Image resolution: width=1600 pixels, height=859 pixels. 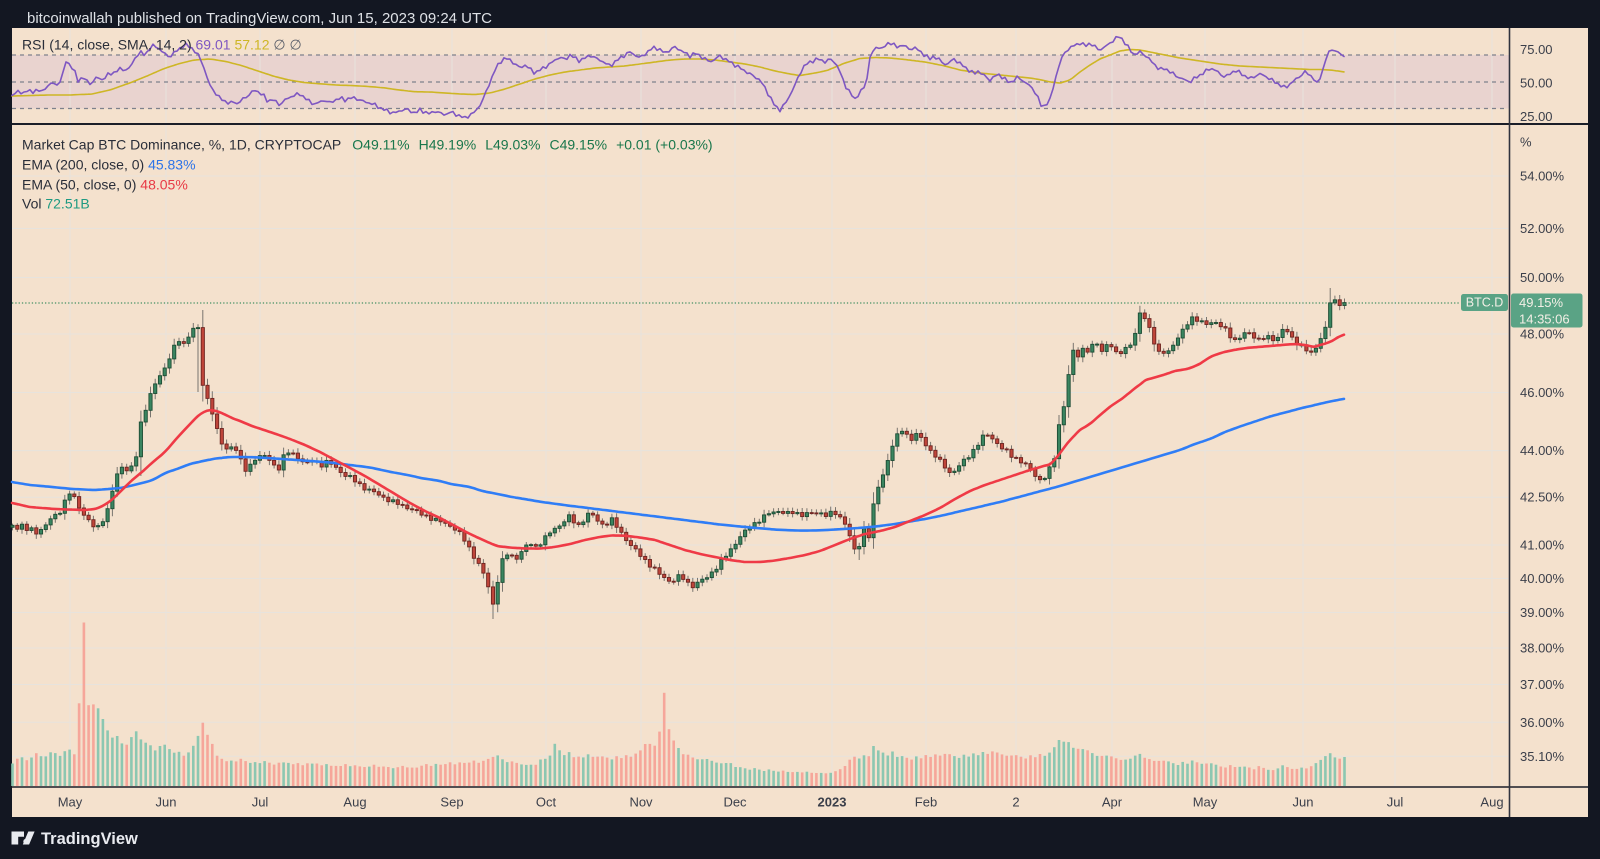 What do you see at coordinates (1542, 334) in the screenshot?
I see `svg-text: 48.00%` at bounding box center [1542, 334].